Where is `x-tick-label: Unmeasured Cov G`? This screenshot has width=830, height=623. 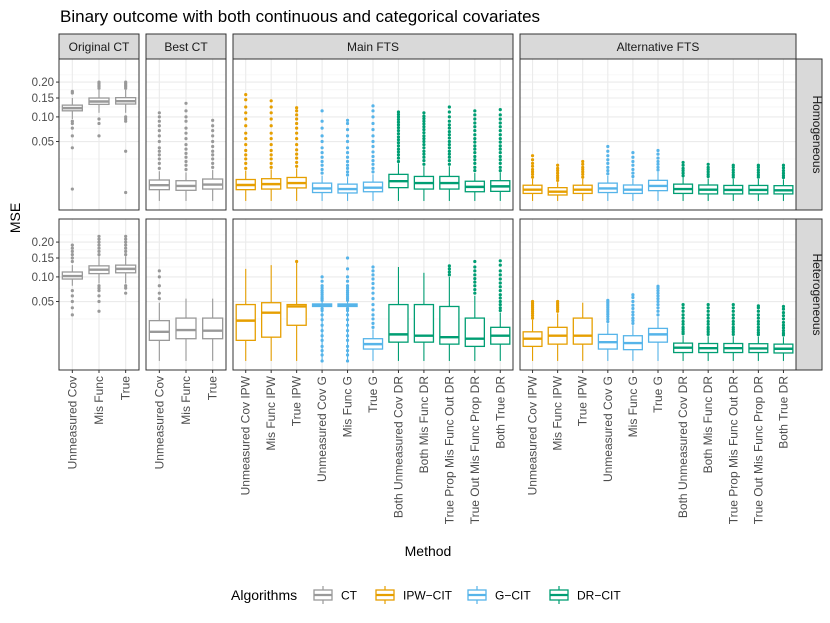
x-tick-label: Unmeasured Cov G is located at coordinates (608, 429).